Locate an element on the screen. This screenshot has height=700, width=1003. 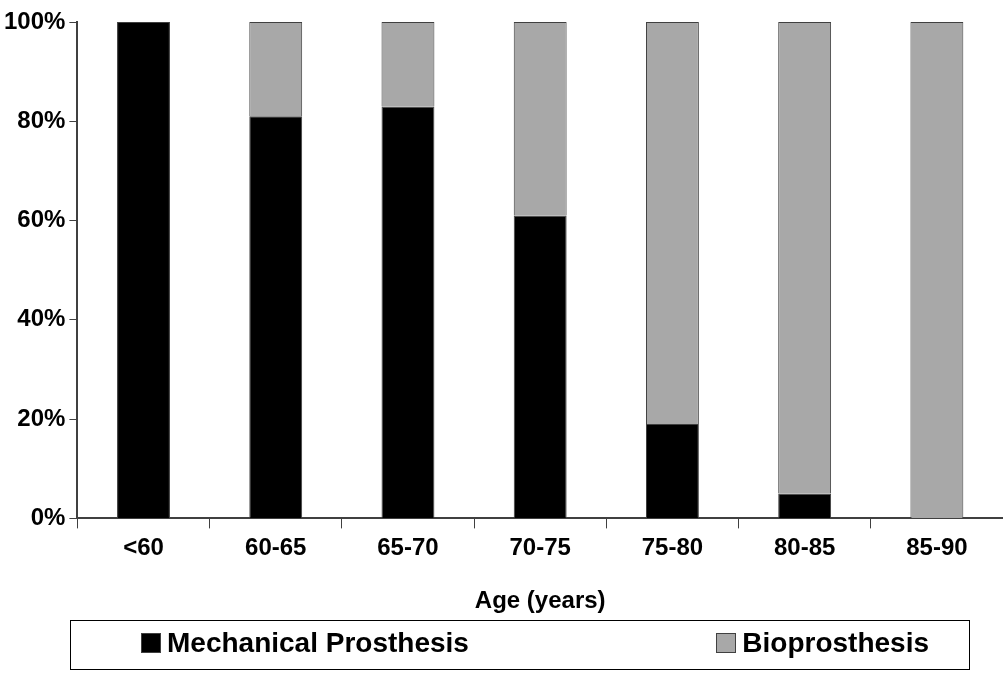
x-tick-label: 80-85 is located at coordinates (804, 547).